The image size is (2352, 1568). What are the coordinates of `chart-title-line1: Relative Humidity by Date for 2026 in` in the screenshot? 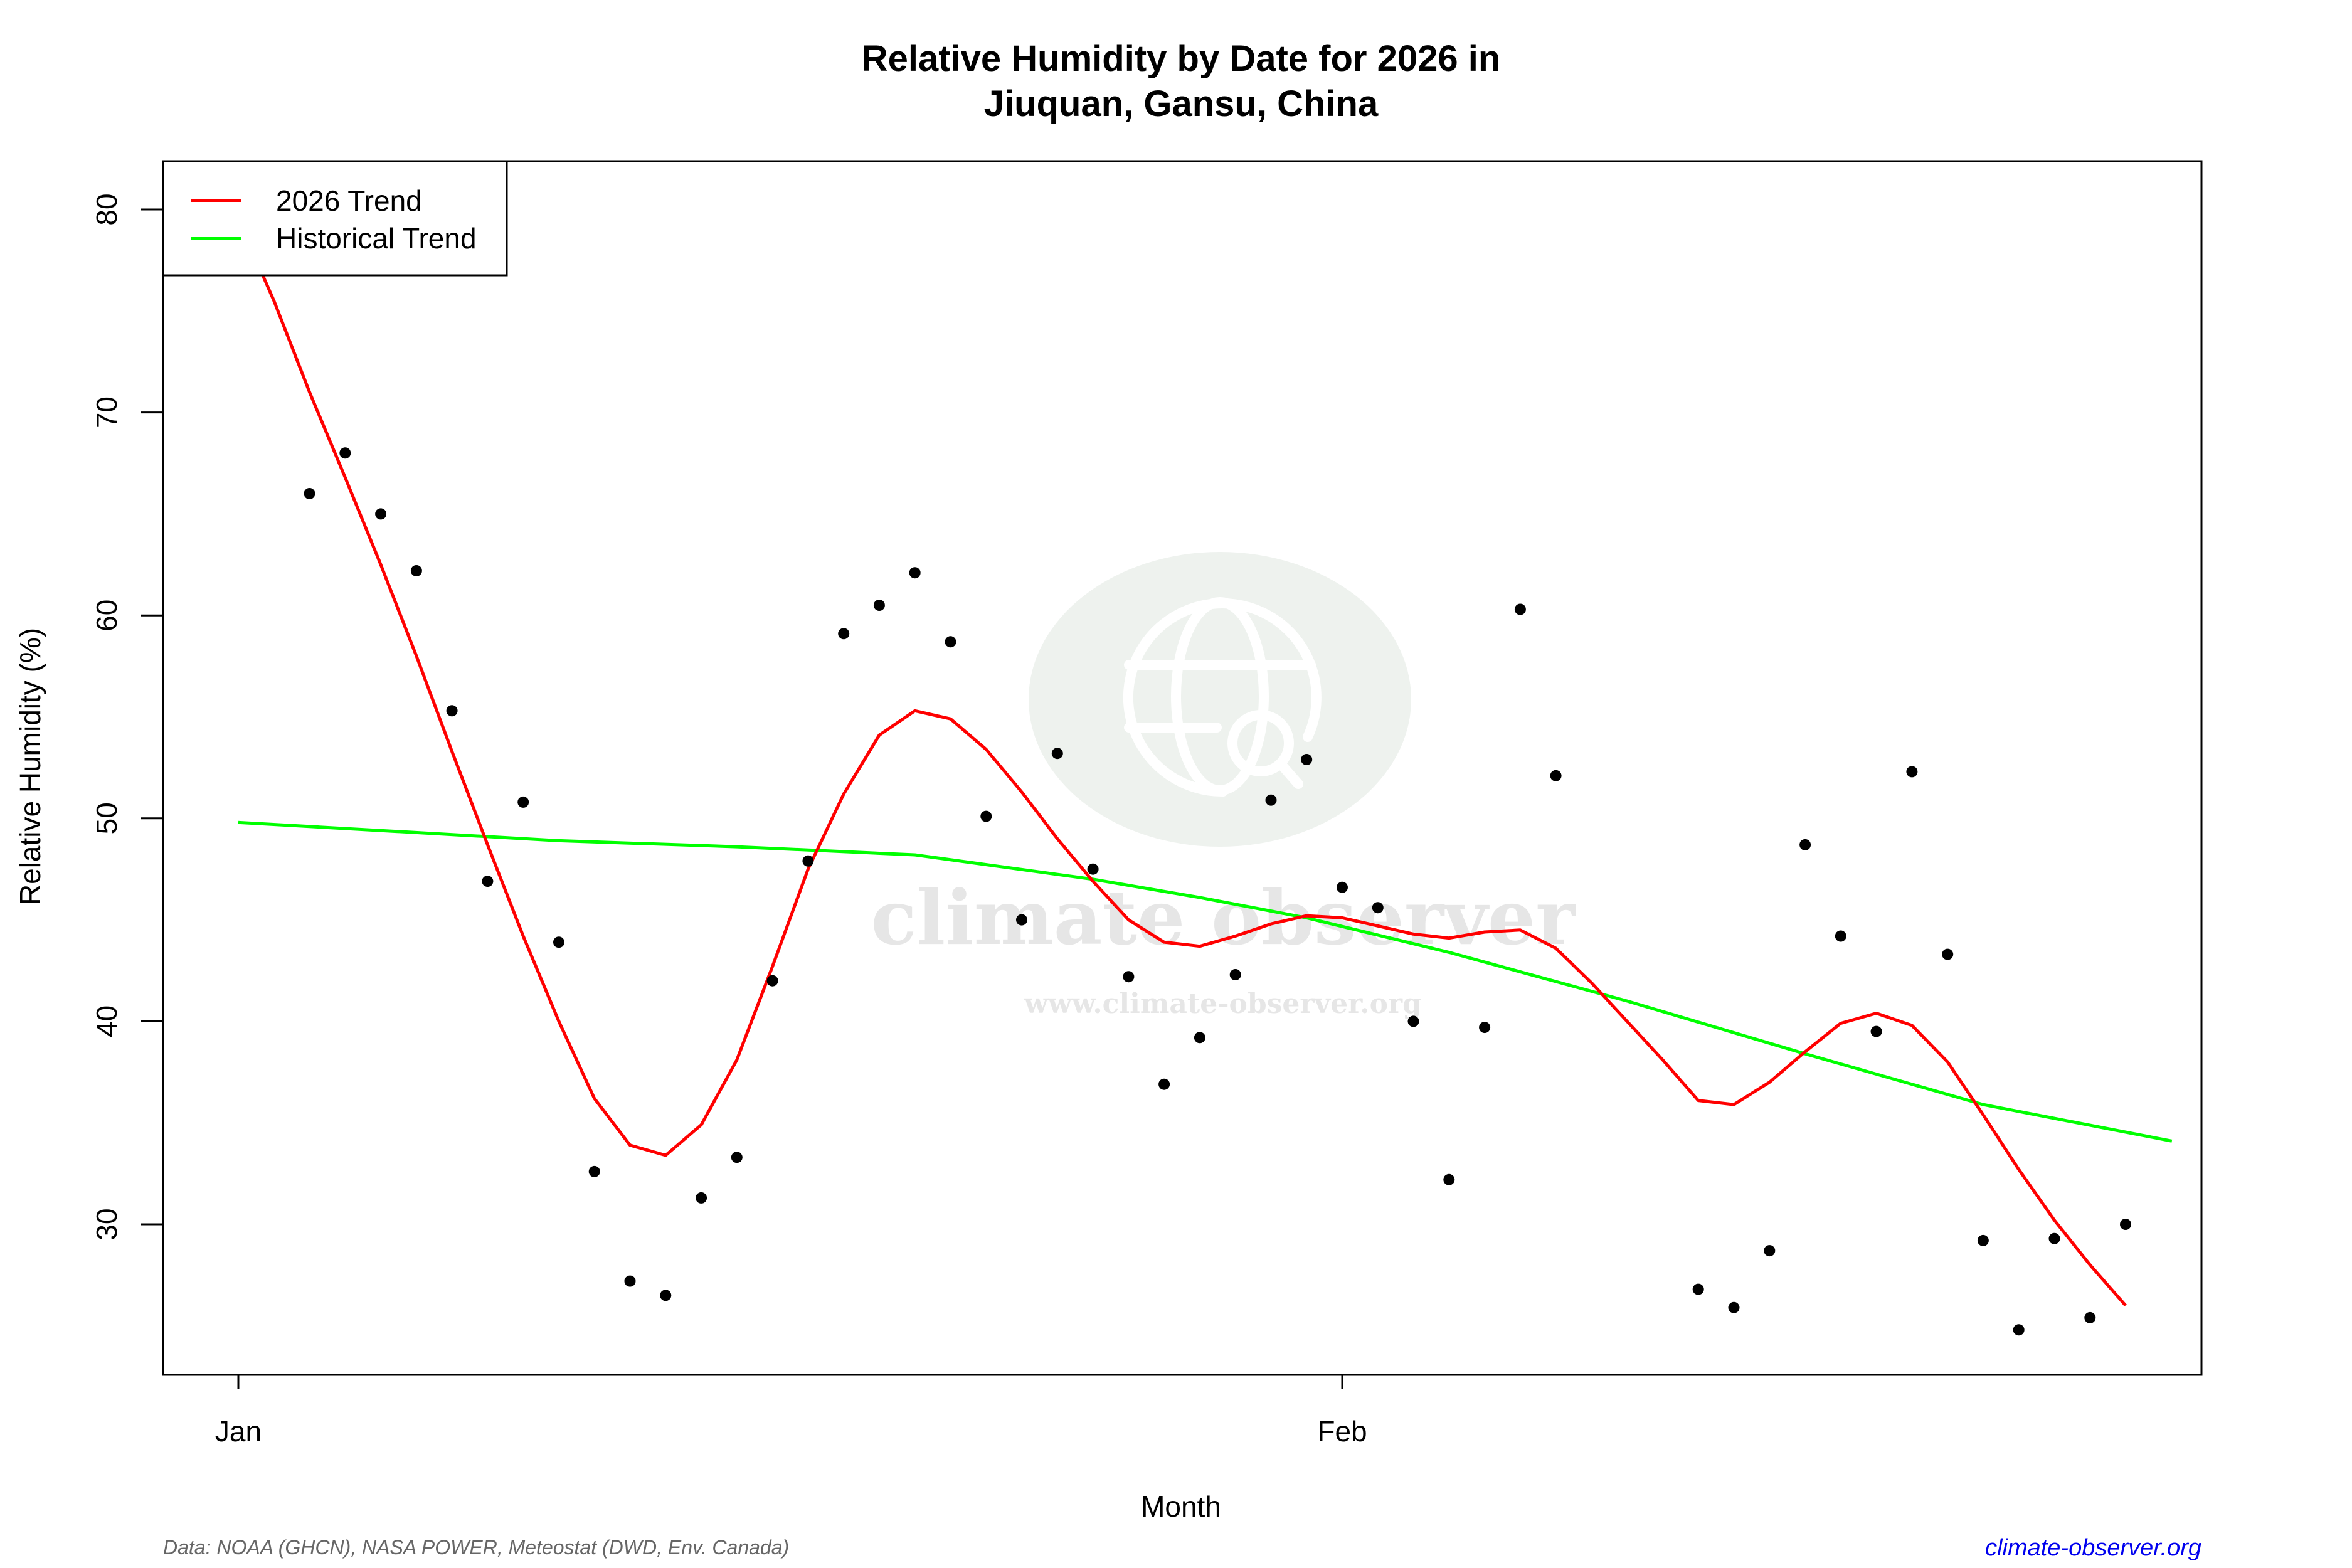 It's located at (1181, 59).